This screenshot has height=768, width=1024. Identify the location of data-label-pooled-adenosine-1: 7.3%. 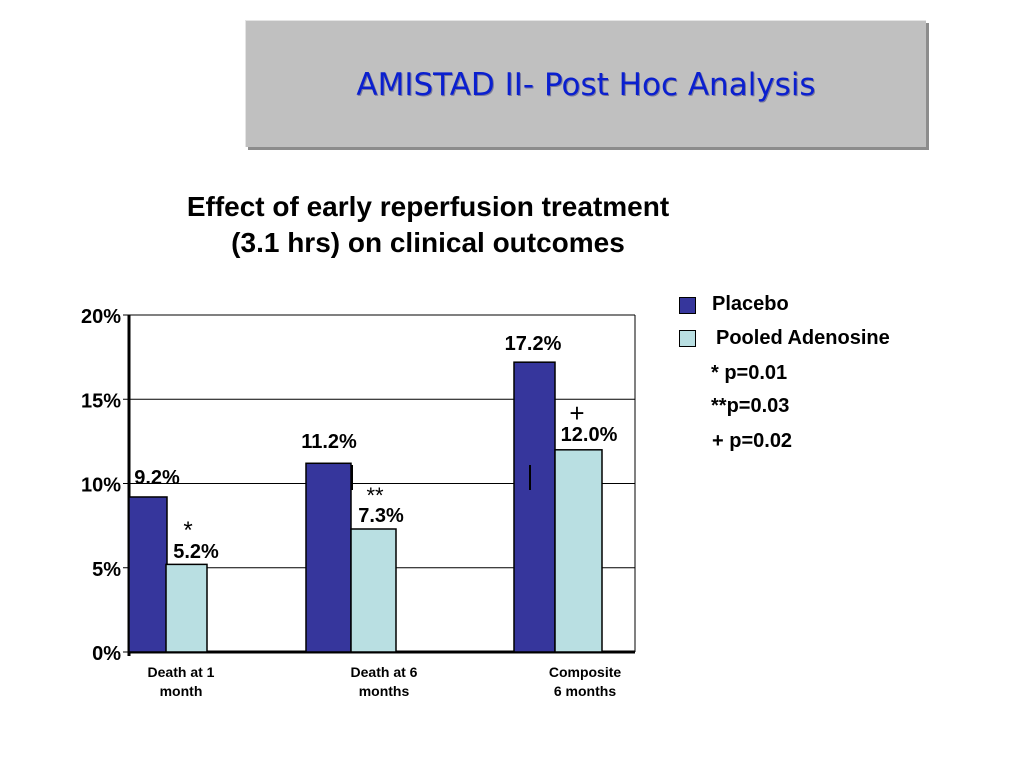
(381, 516).